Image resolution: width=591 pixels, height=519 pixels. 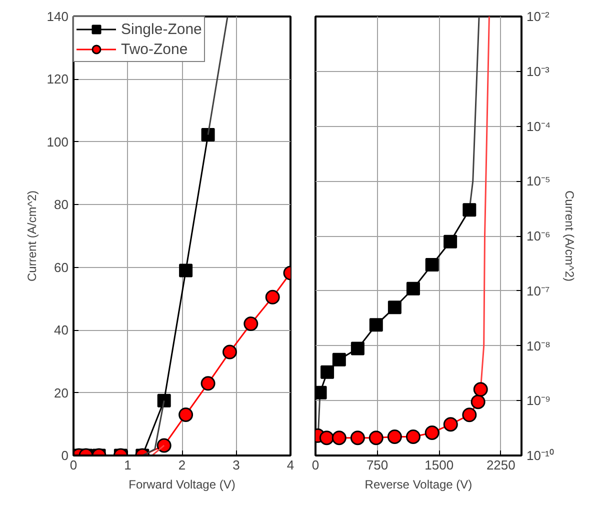 What do you see at coordinates (501, 465) in the screenshot?
I see `x-tick-label: 2250` at bounding box center [501, 465].